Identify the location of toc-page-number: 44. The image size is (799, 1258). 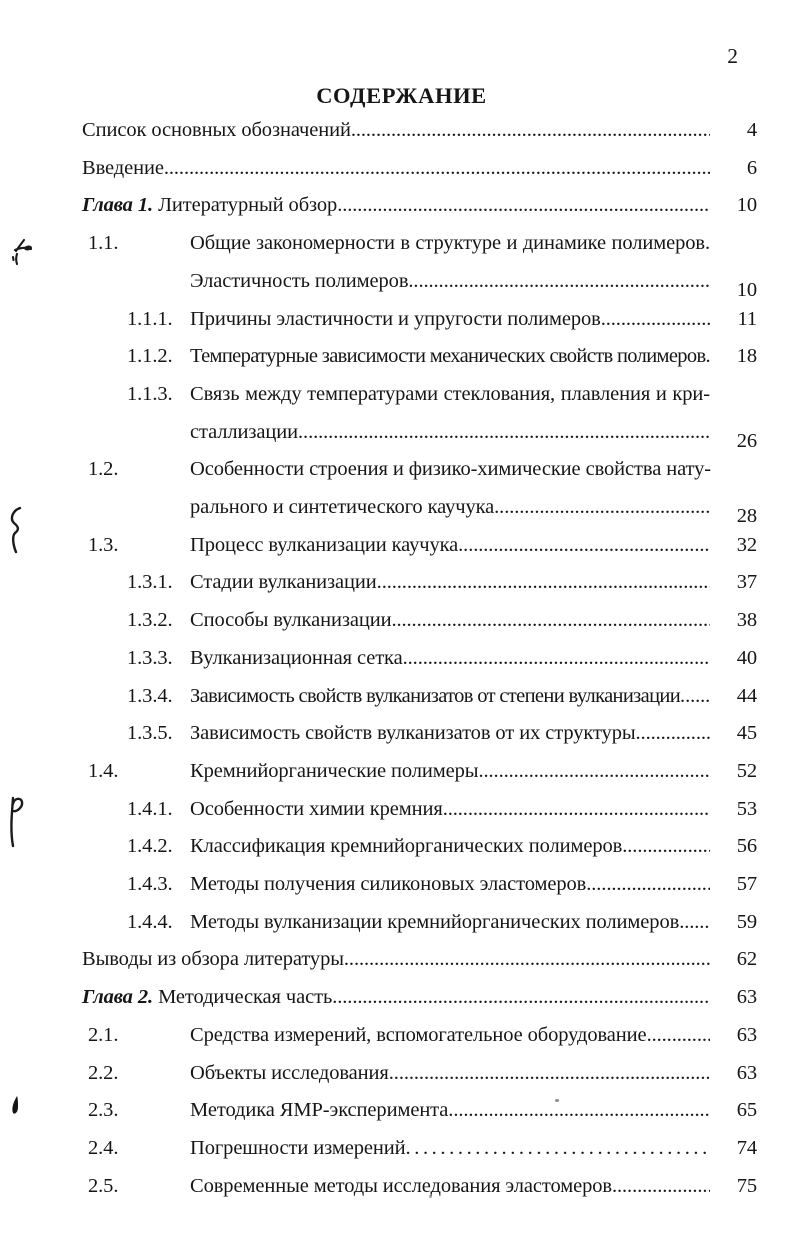
(746, 695).